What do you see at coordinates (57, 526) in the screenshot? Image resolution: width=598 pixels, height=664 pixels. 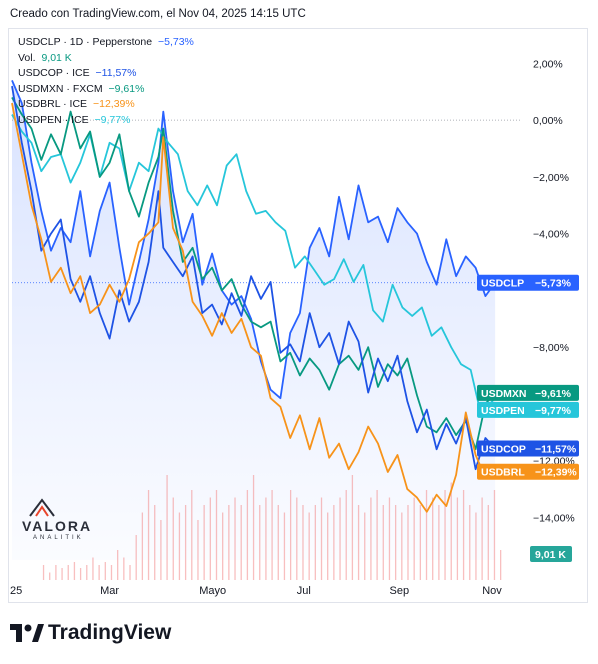 I see `watermark-word: VALORA` at bounding box center [57, 526].